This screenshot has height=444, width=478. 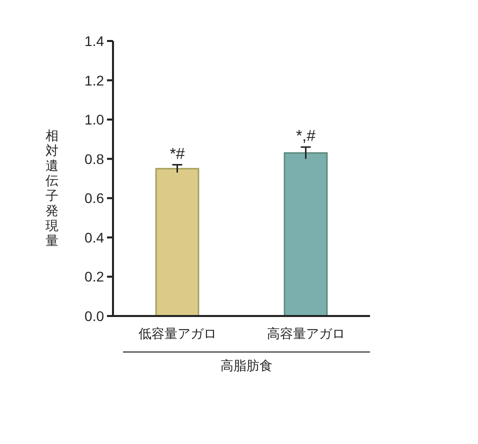 I want to click on y-tick-label: 0.4, so click(x=94, y=237).